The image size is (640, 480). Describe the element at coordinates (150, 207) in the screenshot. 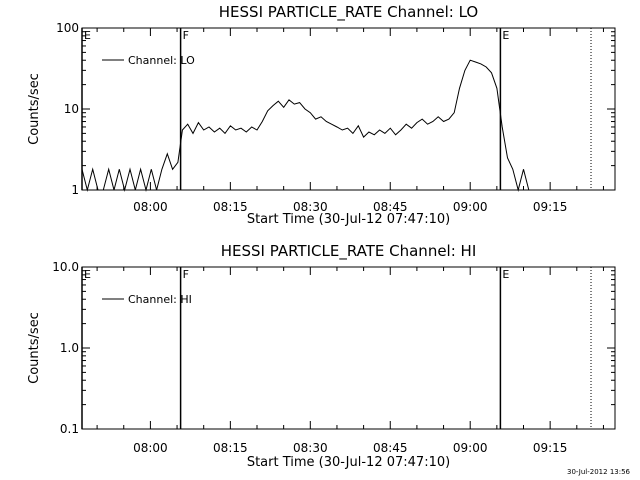

I see `panel-1-x-tick-label: 08:00` at that location.